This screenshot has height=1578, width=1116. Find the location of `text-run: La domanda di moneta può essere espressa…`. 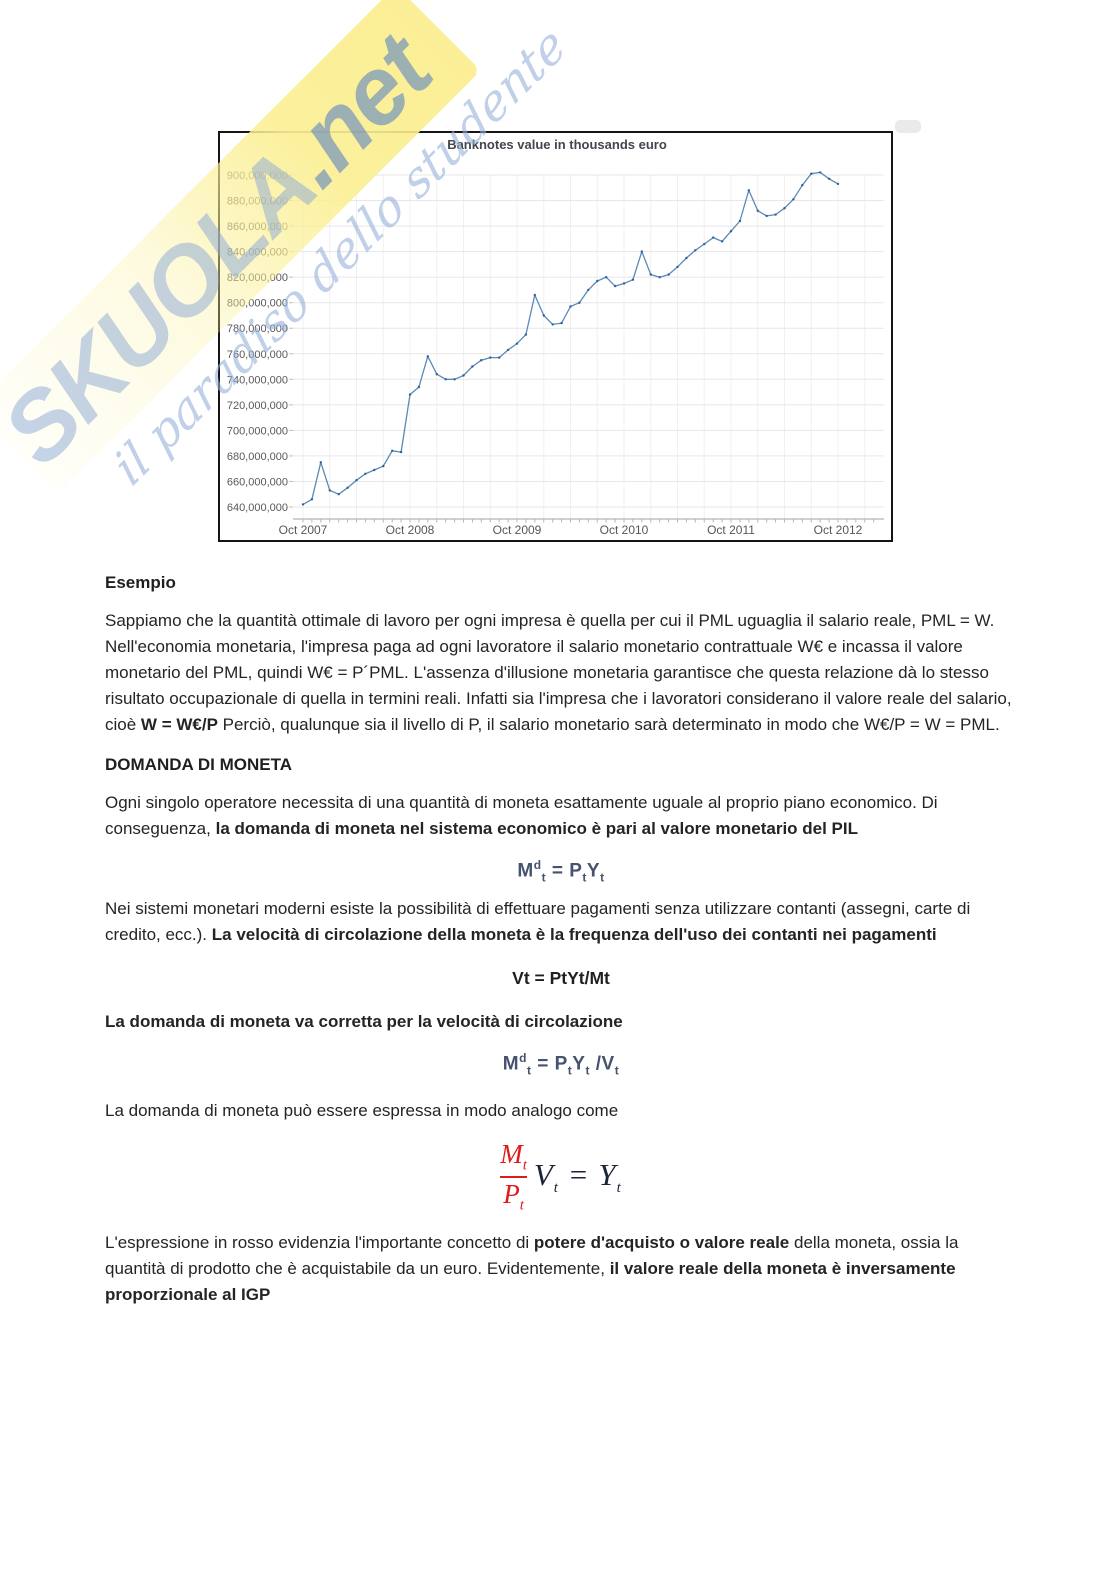

text-run: La domanda di moneta può essere espressa… is located at coordinates (362, 1110).